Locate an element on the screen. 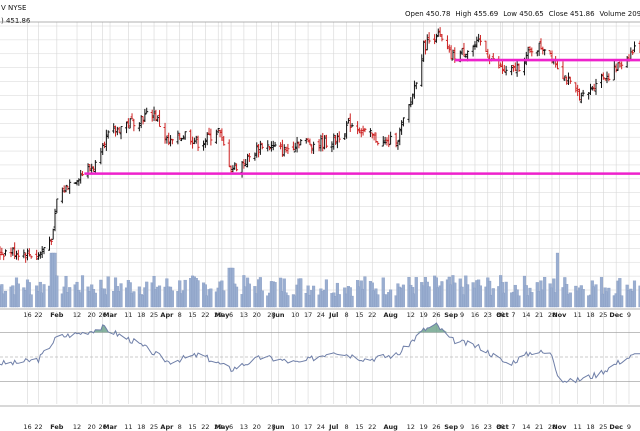  date-tick-label-bottom: 19 is located at coordinates (423, 427).